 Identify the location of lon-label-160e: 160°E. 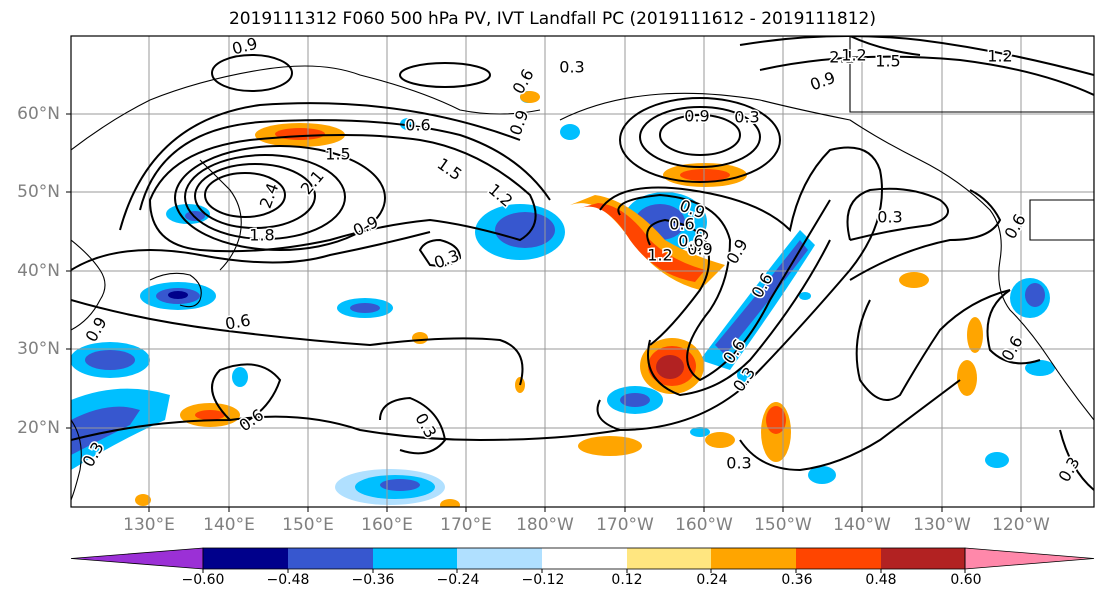
(387, 525).